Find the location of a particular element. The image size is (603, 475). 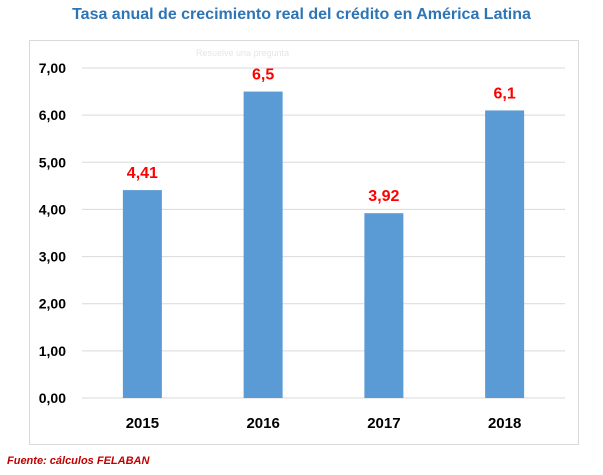

bar-2016 is located at coordinates (263, 245).